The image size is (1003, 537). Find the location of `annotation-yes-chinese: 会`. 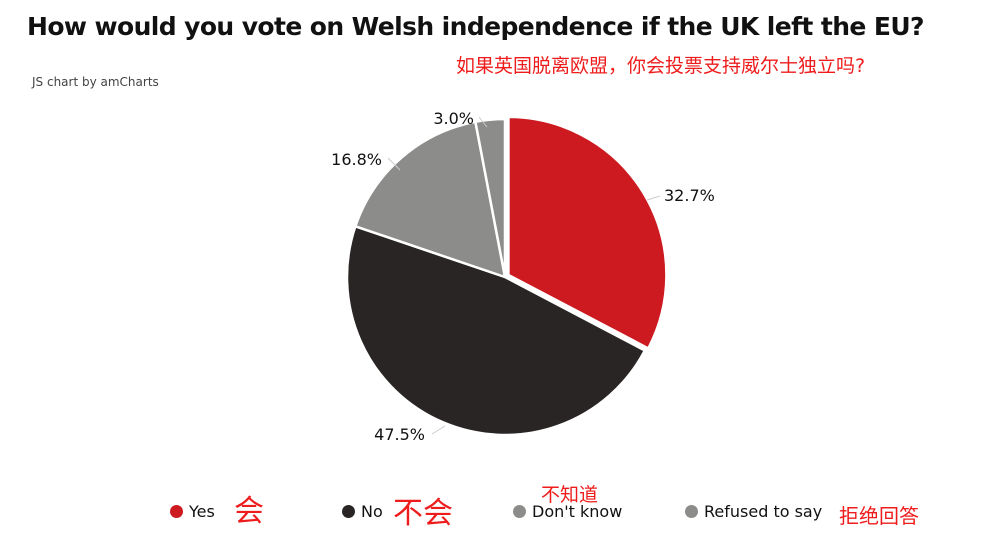

annotation-yes-chinese: 会 is located at coordinates (249, 511).